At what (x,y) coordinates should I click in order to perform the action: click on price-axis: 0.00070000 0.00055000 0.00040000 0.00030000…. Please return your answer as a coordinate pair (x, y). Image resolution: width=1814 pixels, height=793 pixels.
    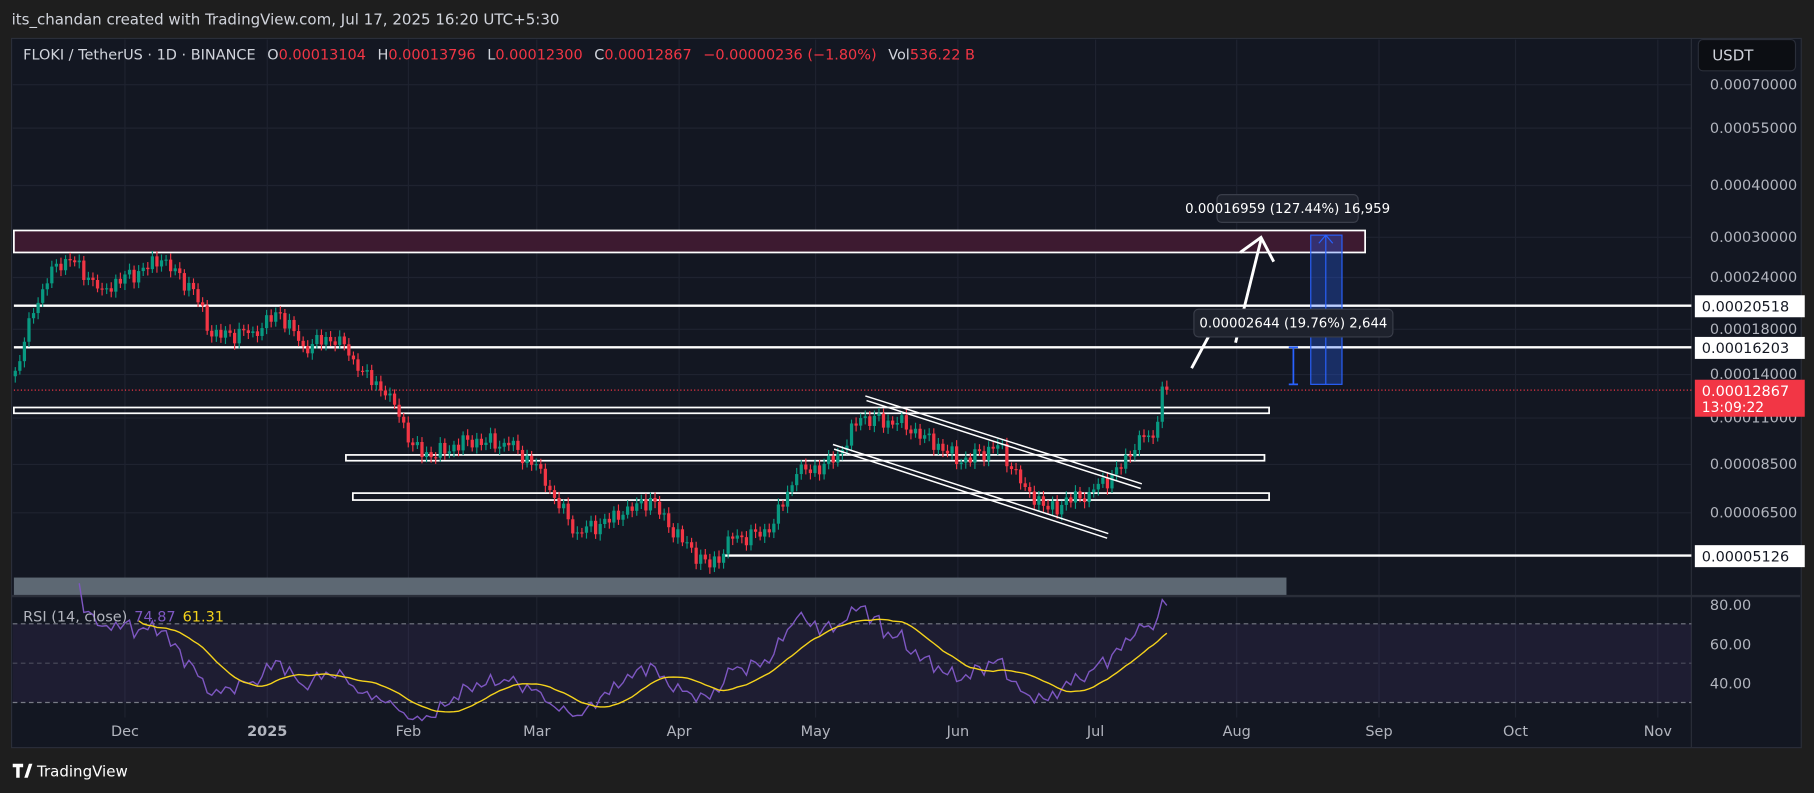
    Looking at the image, I should click on (1753, 299).